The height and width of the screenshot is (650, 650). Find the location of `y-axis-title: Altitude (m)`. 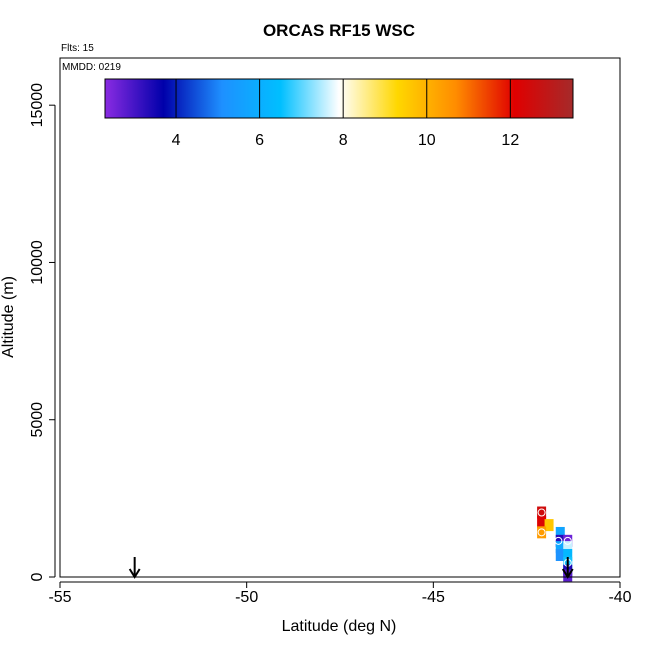

y-axis-title: Altitude (m) is located at coordinates (8, 317).